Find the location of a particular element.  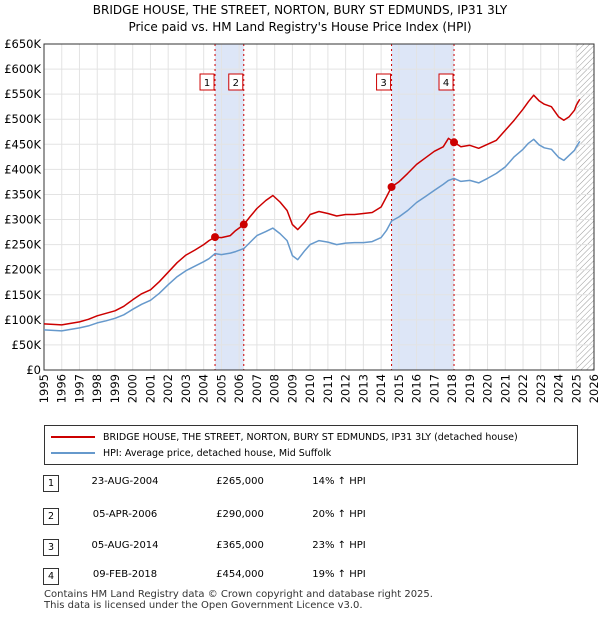

transaction-price: £454,000 is located at coordinates (240, 574).